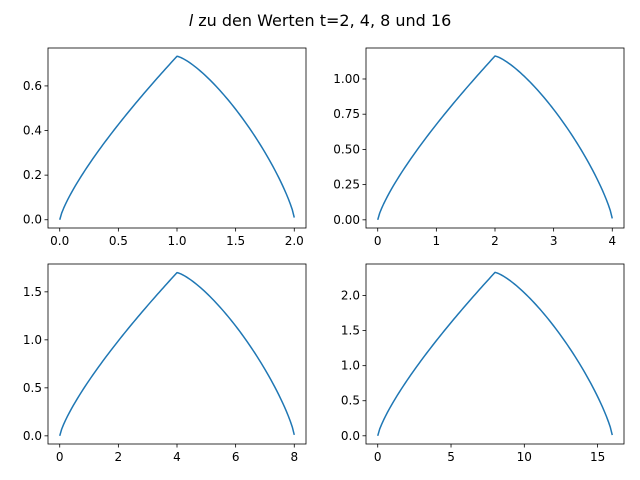  I want to click on x-tick-label: 1.5, so click(235, 241).